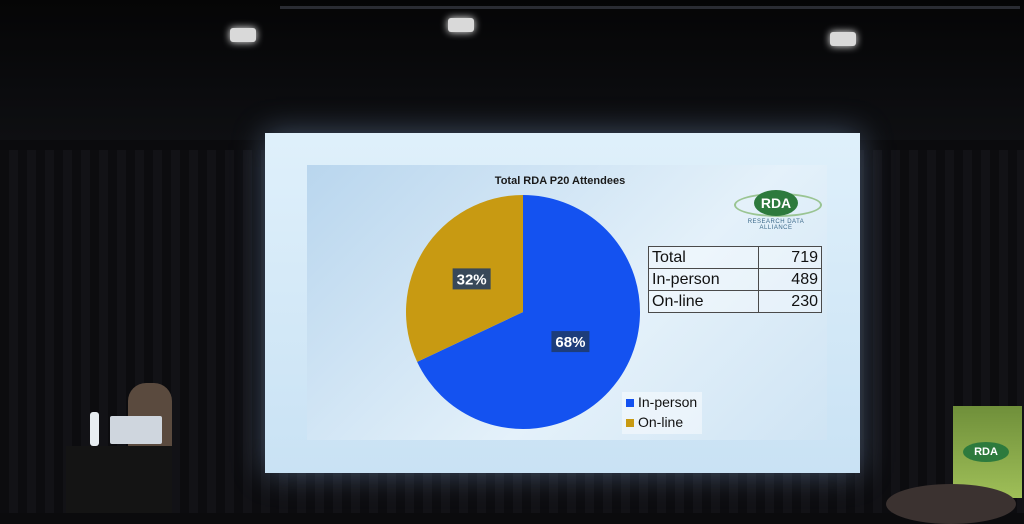 The width and height of the screenshot is (1024, 524). I want to click on attendee-table: Total 719 In-person 489 On-line 230, so click(735, 279).